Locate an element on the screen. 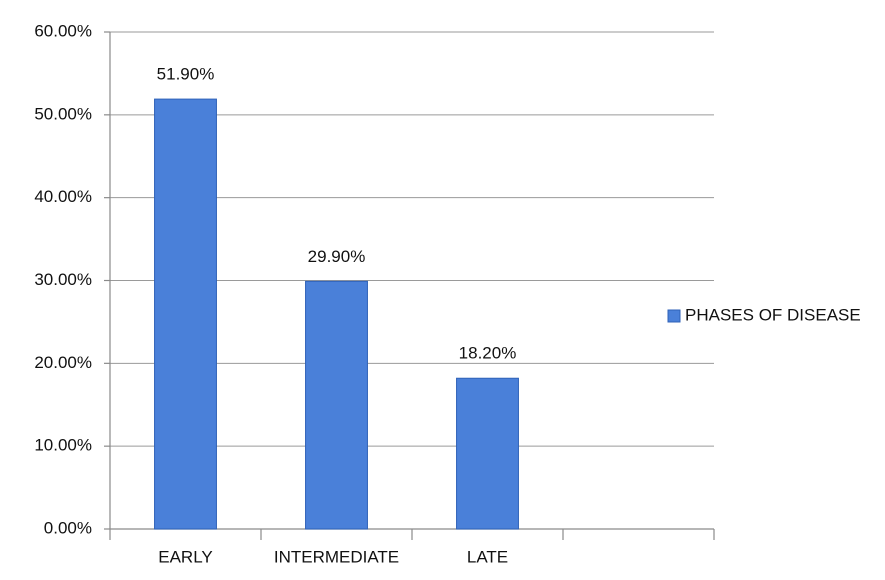 This screenshot has height=580, width=885. legend-swatch is located at coordinates (674, 316).